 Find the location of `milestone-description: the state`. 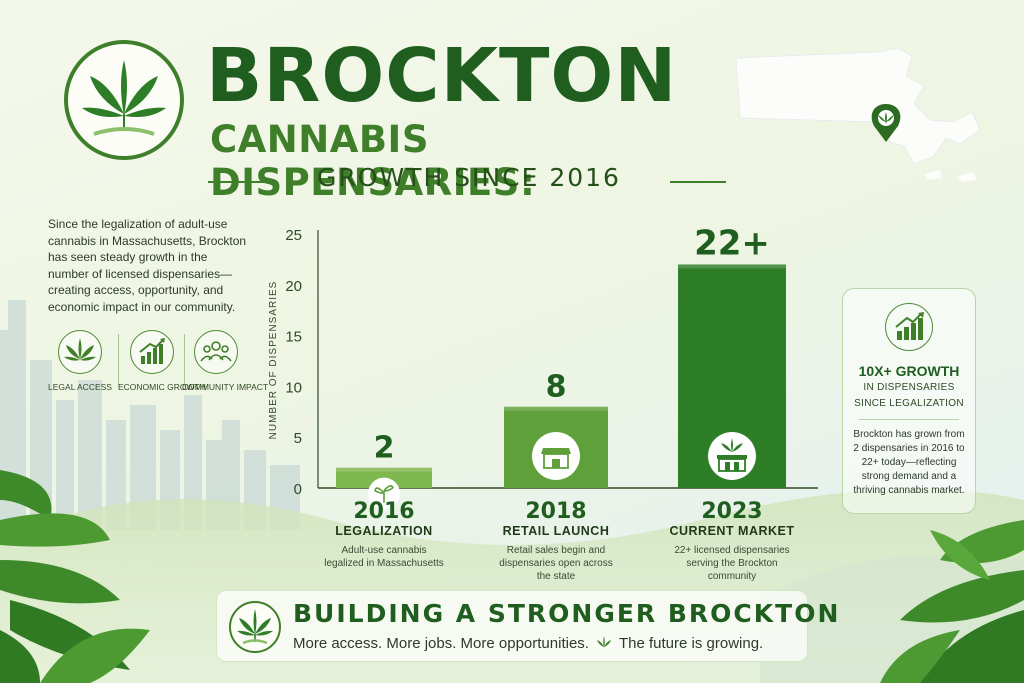

milestone-description: the state is located at coordinates (556, 576).